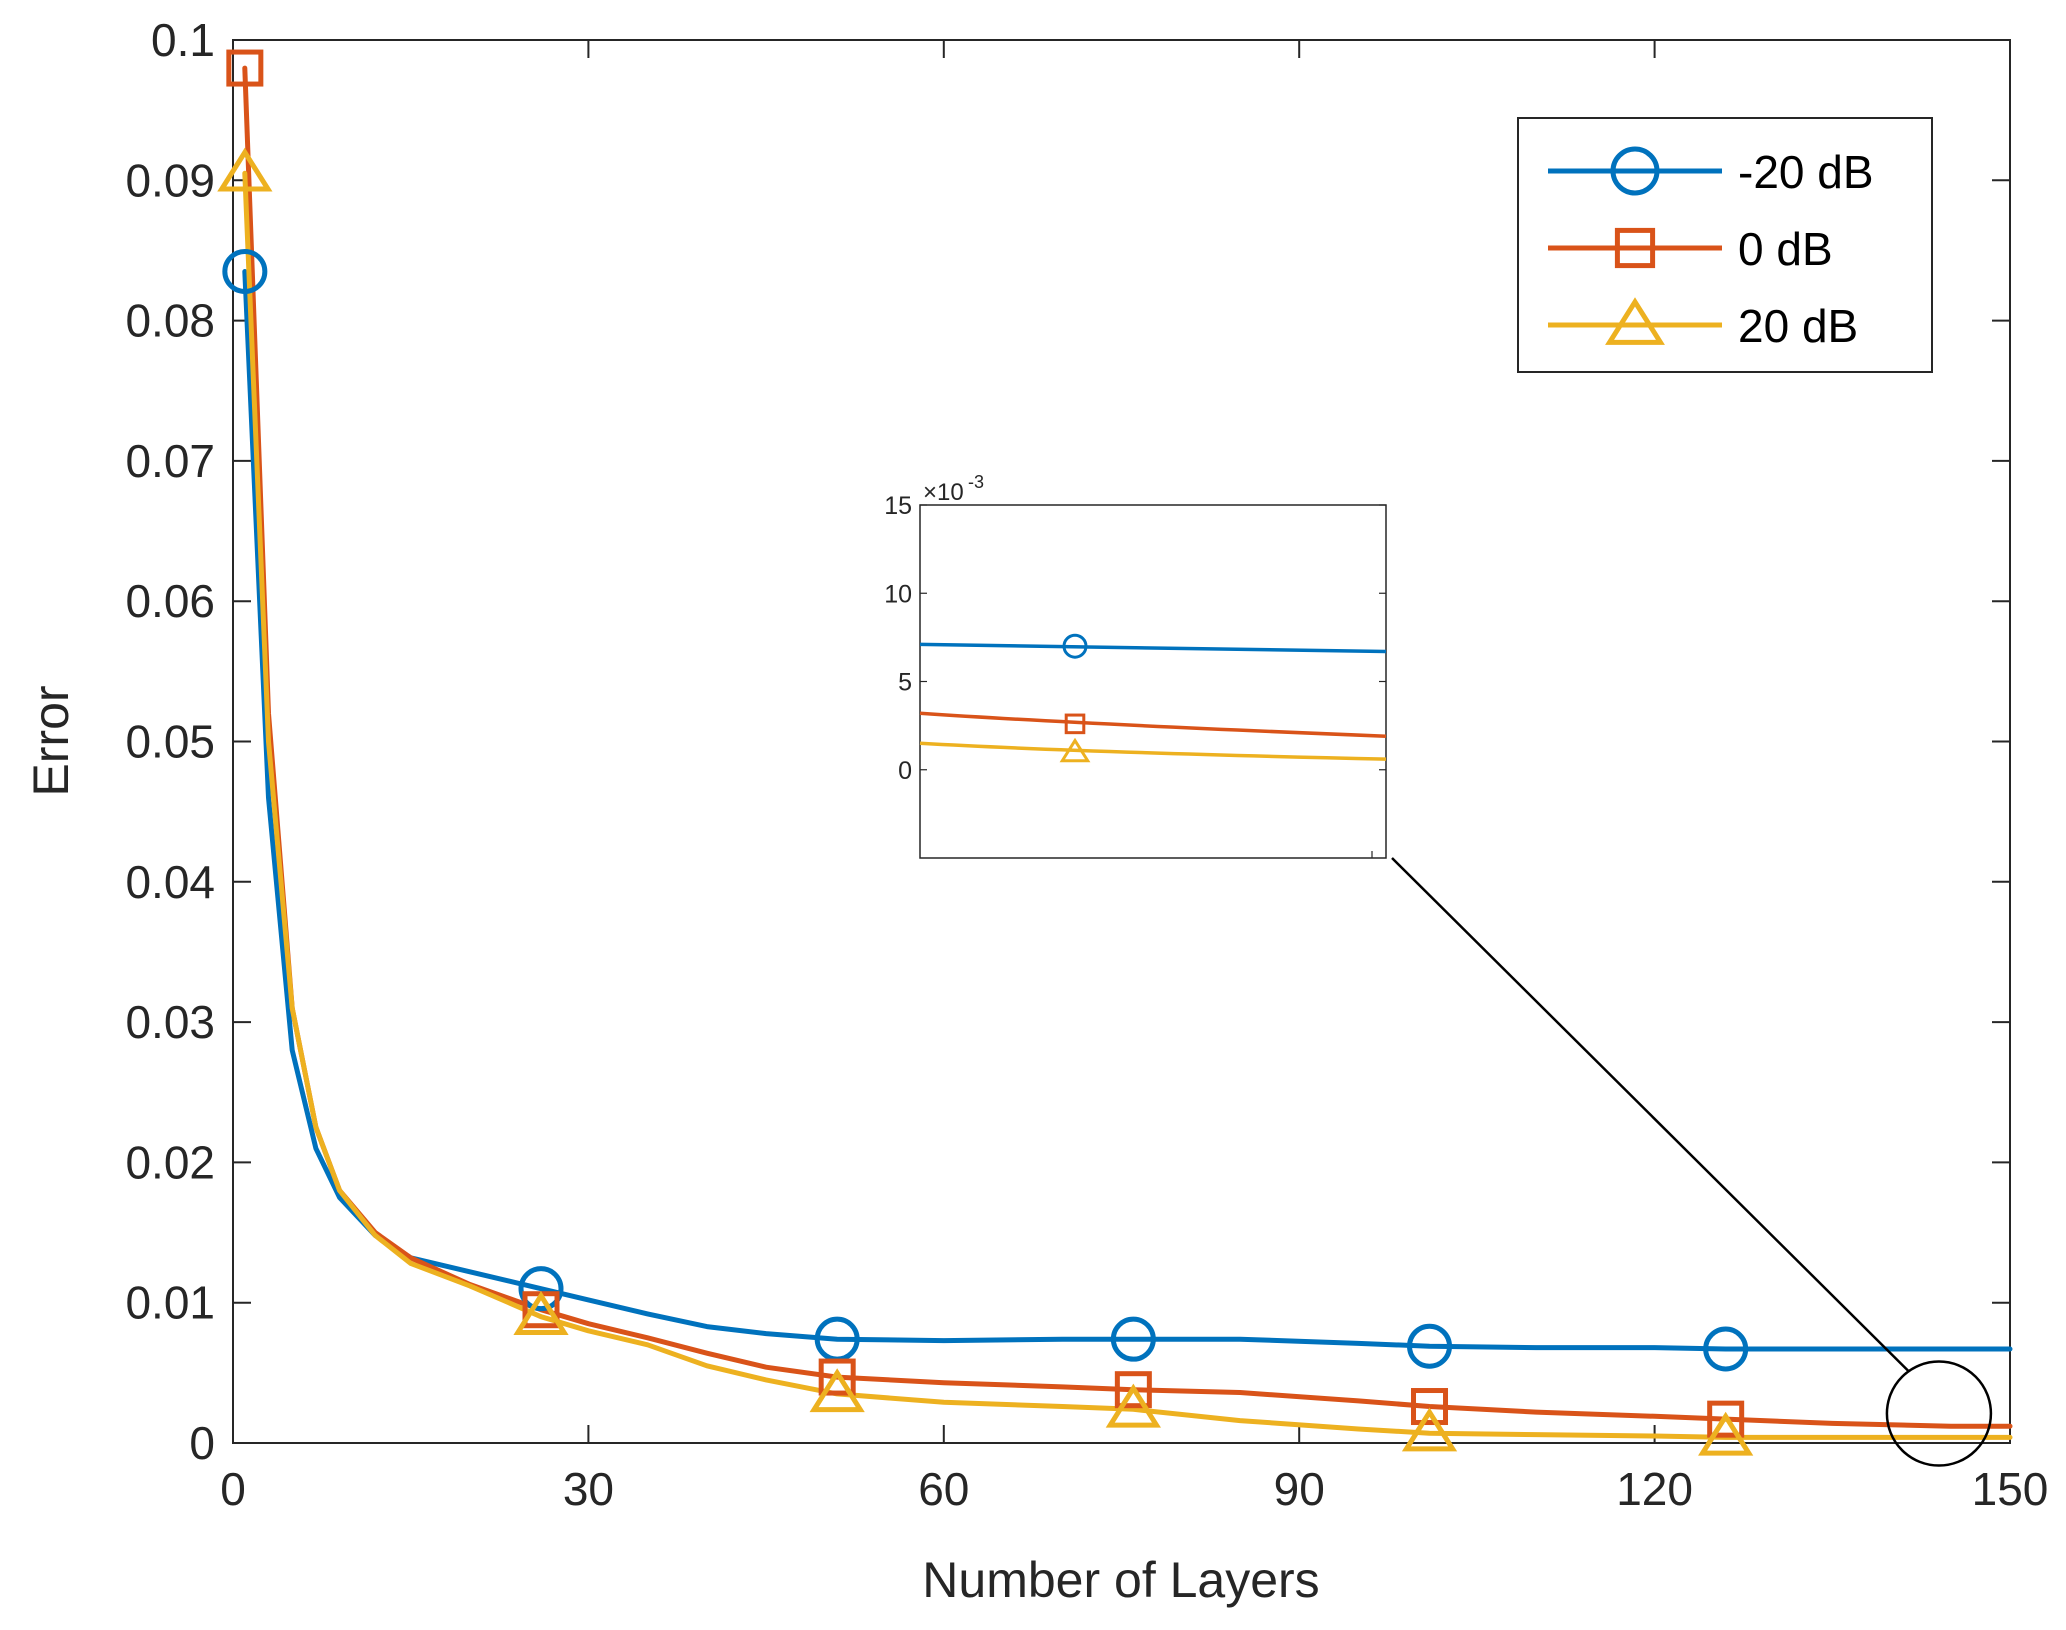 Image resolution: width=2066 pixels, height=1630 pixels. I want to click on inset-y-tick-label: 0, so click(905, 771).